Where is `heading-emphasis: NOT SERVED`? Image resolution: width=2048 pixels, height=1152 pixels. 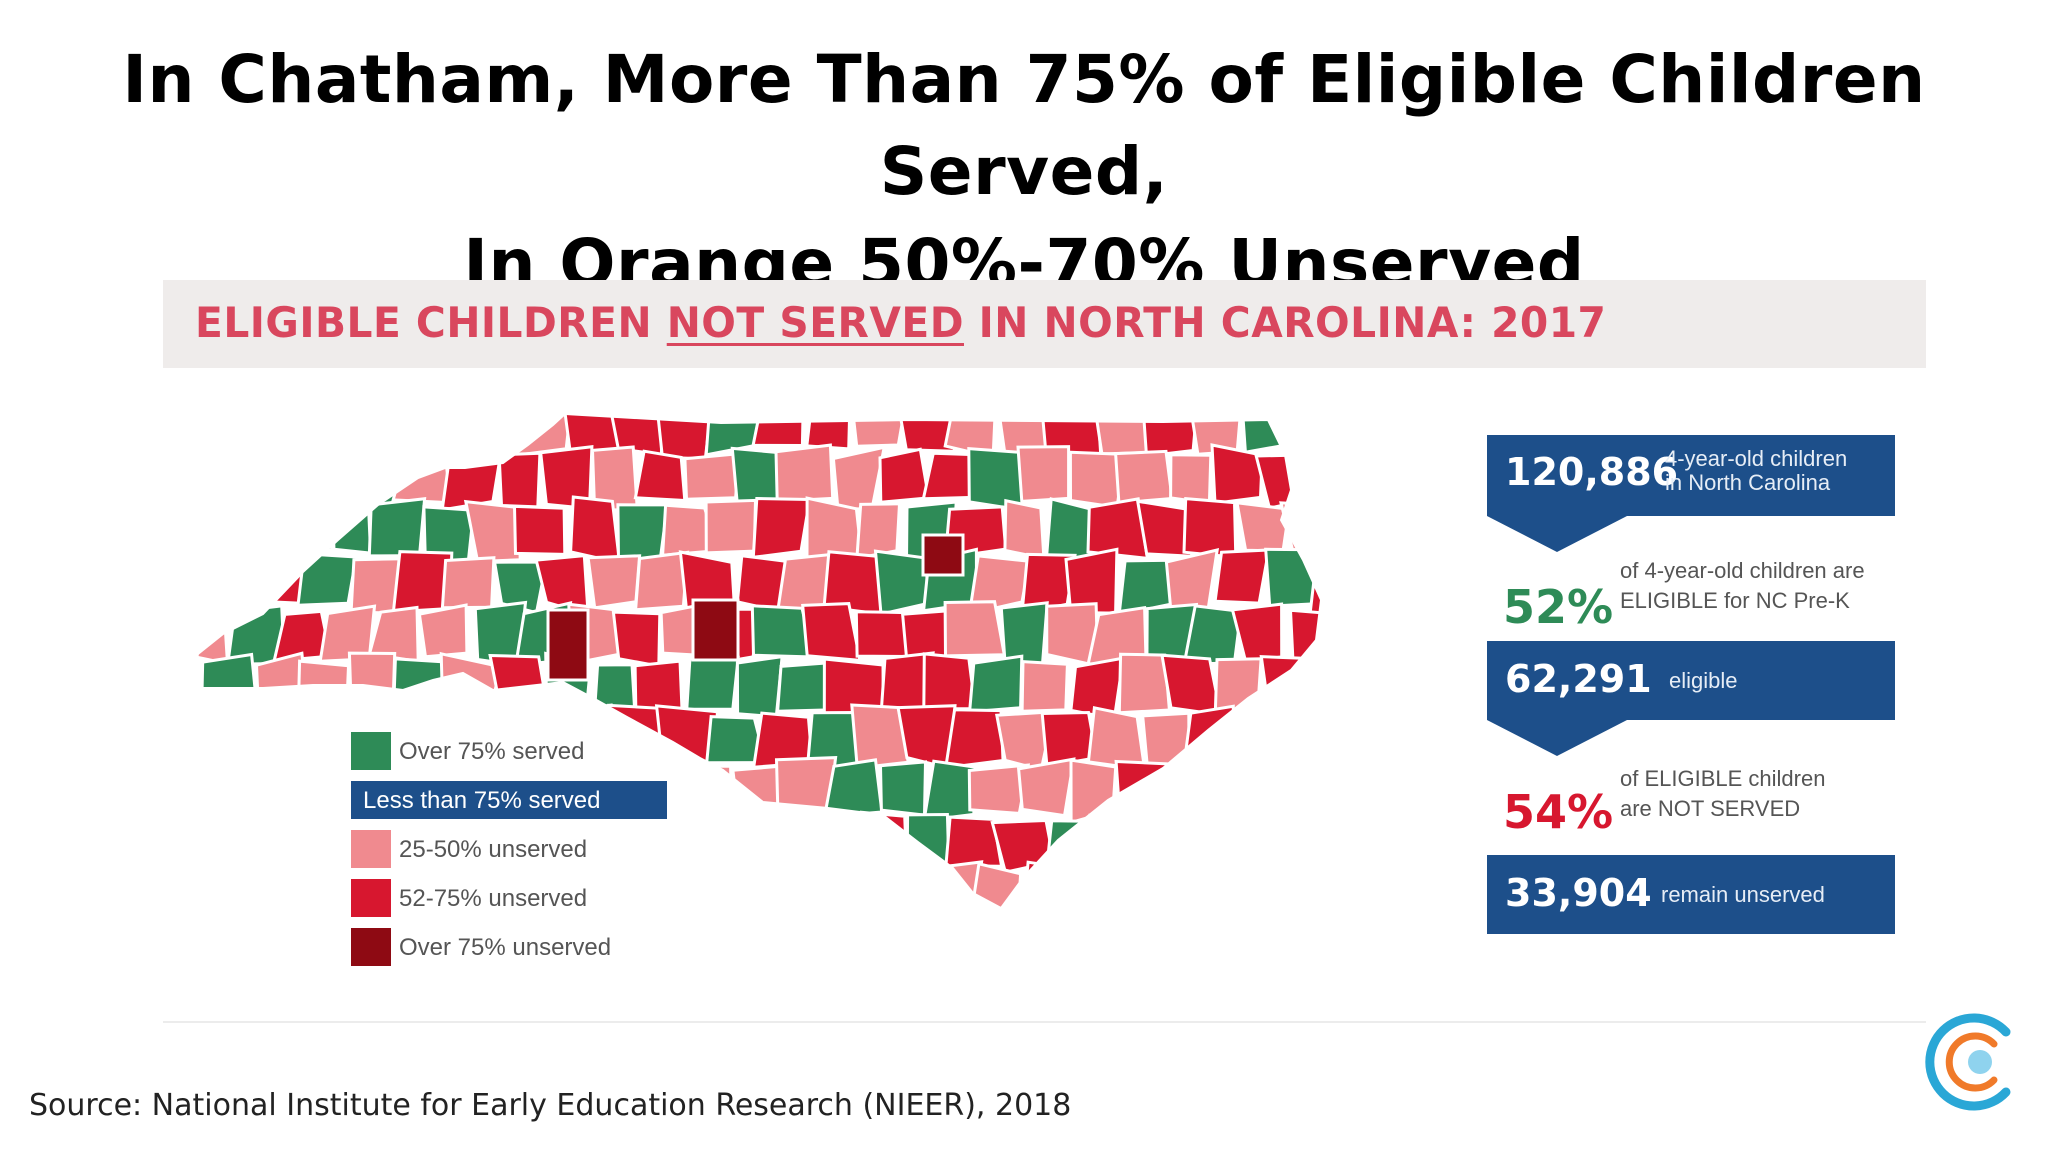
heading-emphasis: NOT SERVED is located at coordinates (815, 322).